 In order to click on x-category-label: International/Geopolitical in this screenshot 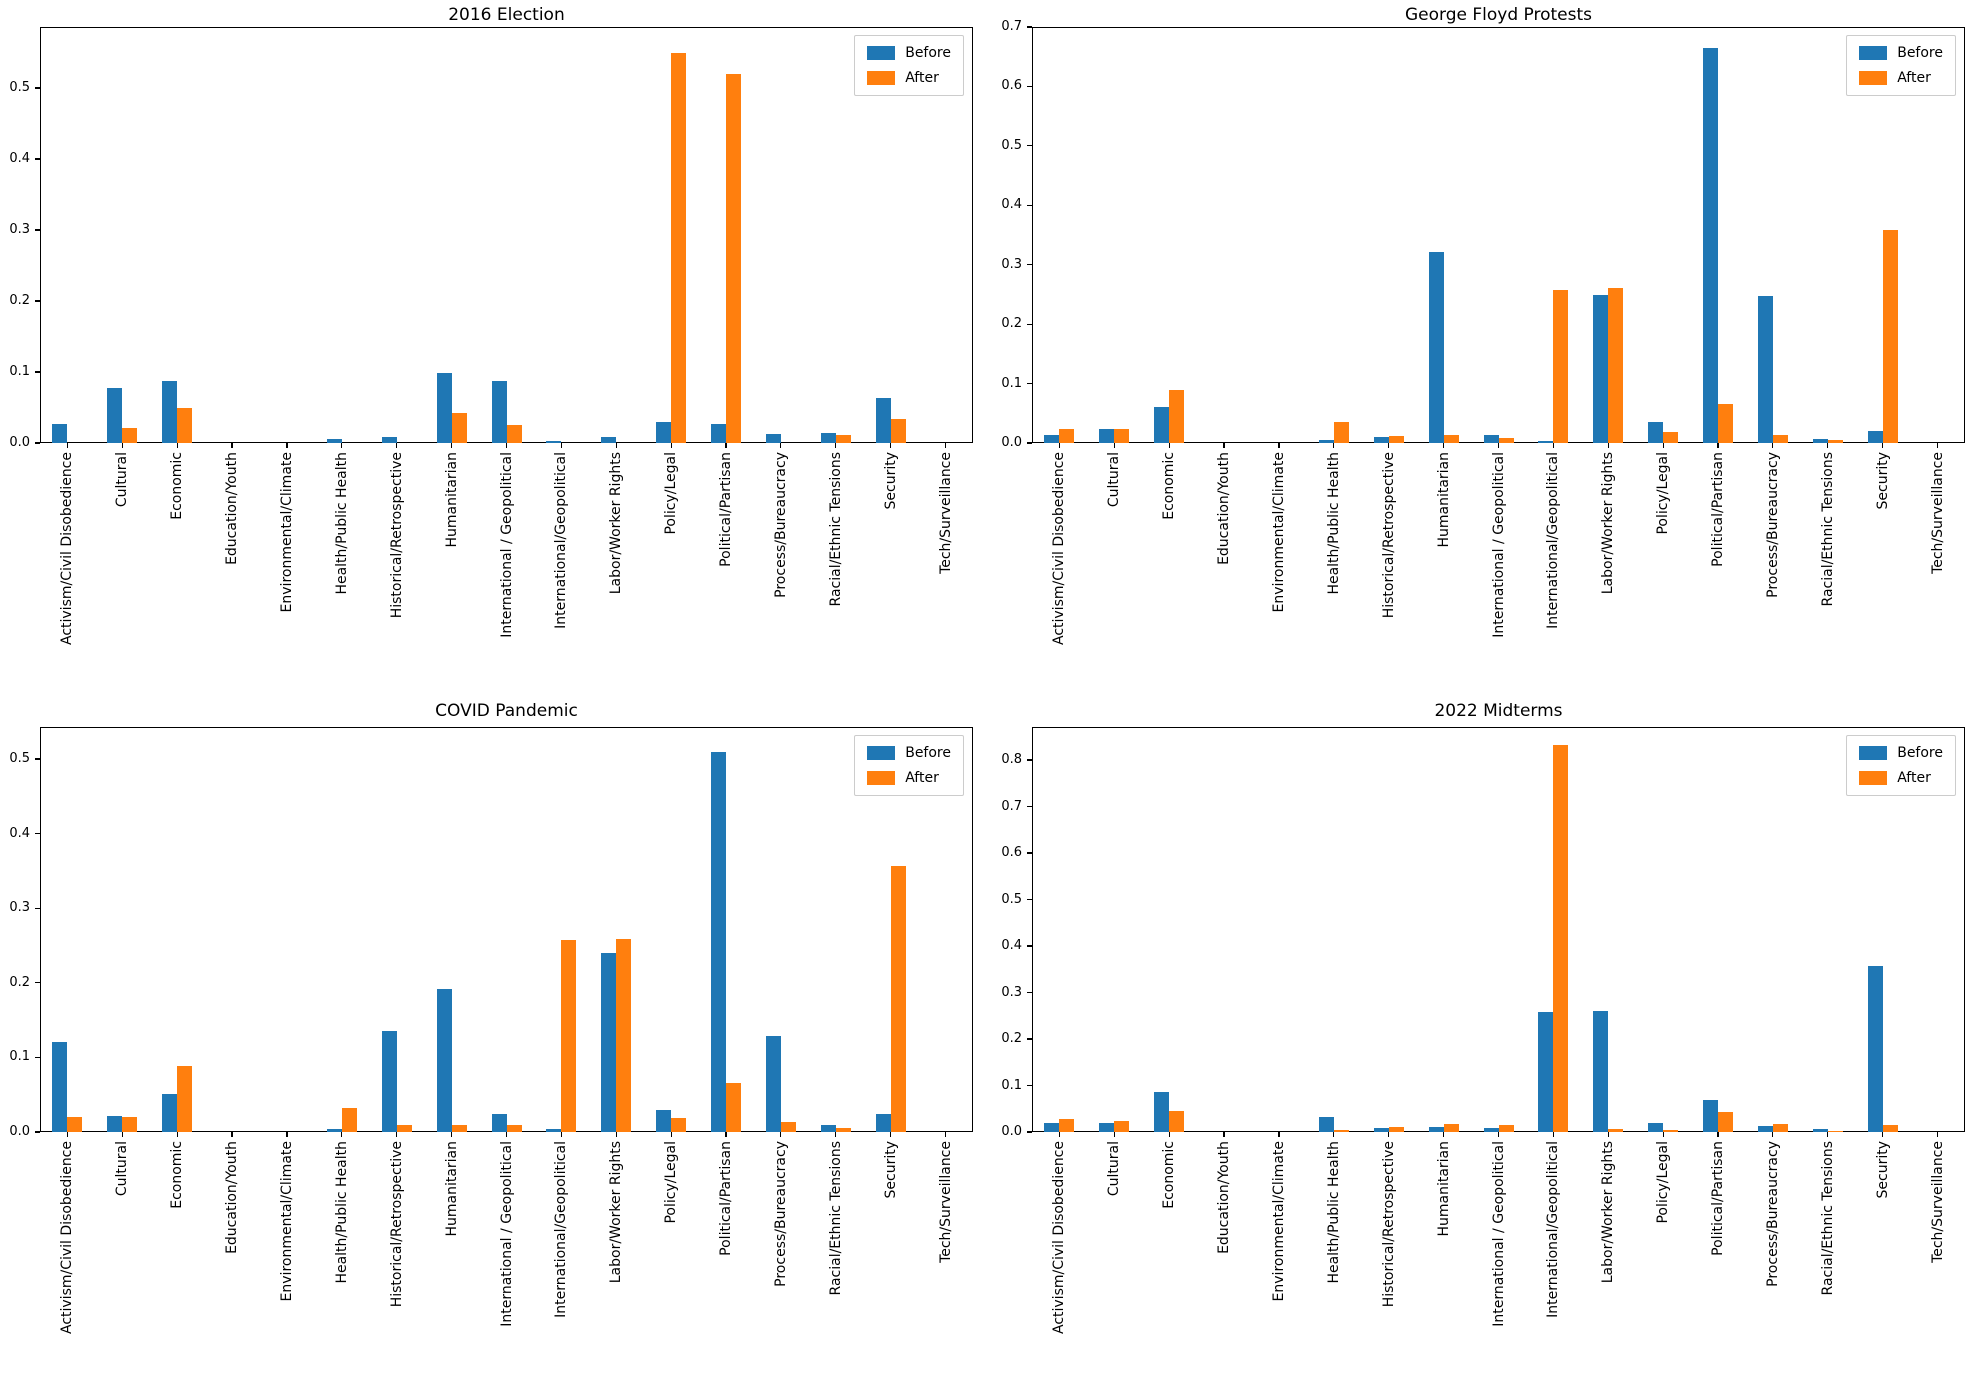, I will do `click(561, 540)`.